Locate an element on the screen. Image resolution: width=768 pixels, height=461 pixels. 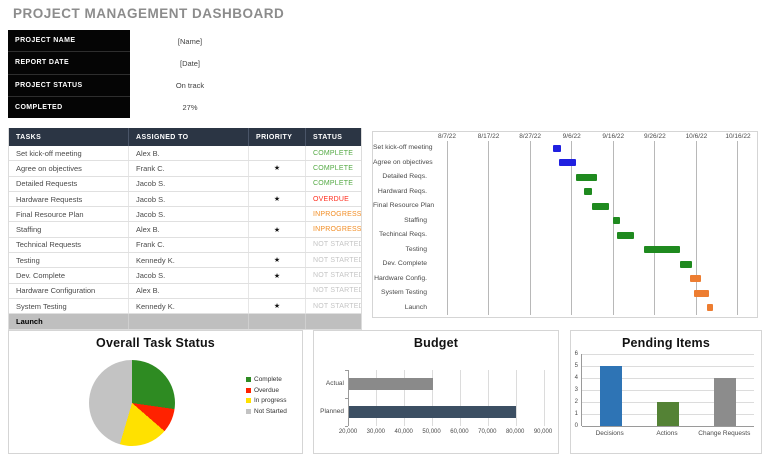
info-value-completed: 27% is located at coordinates (190, 107).